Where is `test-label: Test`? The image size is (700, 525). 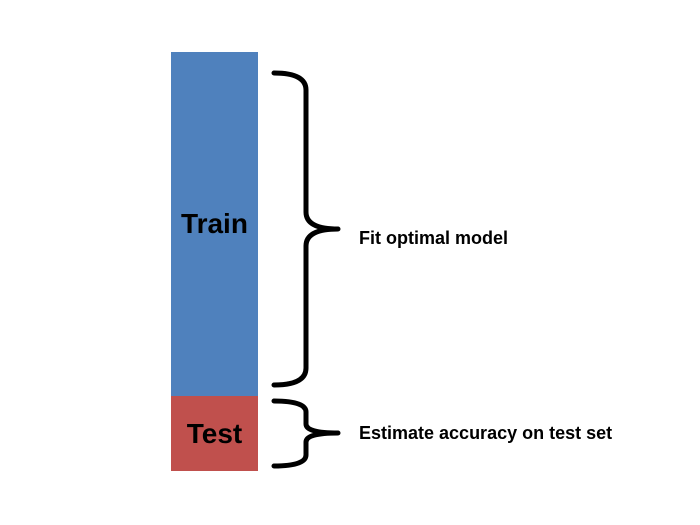
test-label: Test is located at coordinates (214, 433).